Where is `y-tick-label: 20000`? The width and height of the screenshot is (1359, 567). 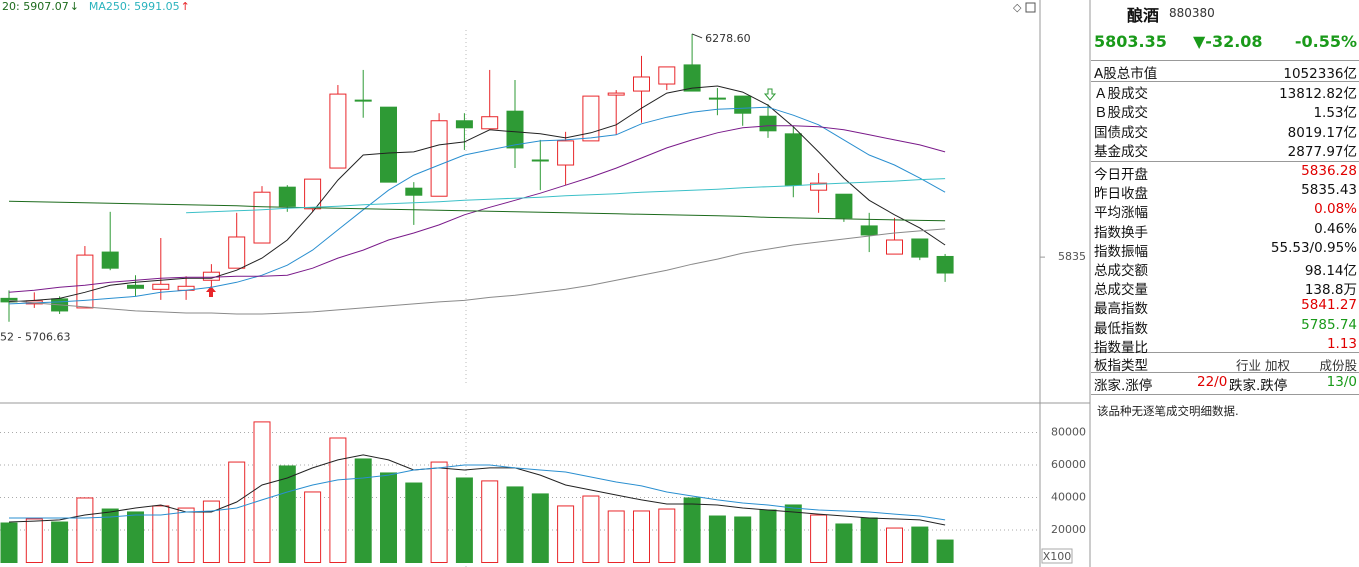 y-tick-label: 20000 is located at coordinates (1068, 529).